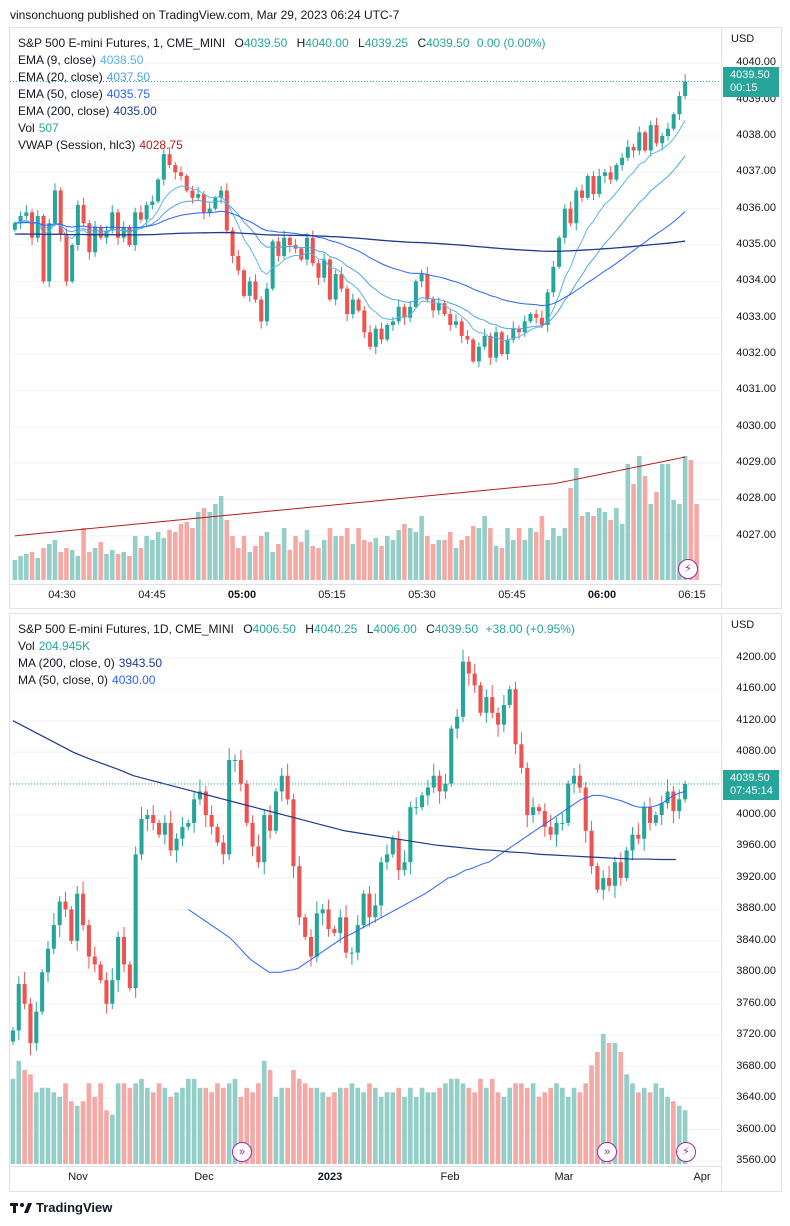 This screenshot has width=790, height=1226. What do you see at coordinates (296, 680) in the screenshot?
I see `indicator-ma50: MA (50, close, 0) 4030.00` at bounding box center [296, 680].